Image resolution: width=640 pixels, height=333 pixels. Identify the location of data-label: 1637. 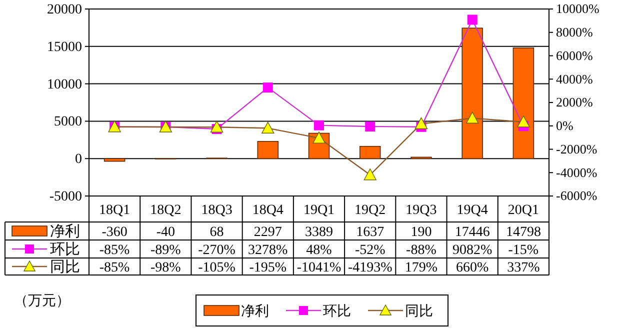
(370, 232).